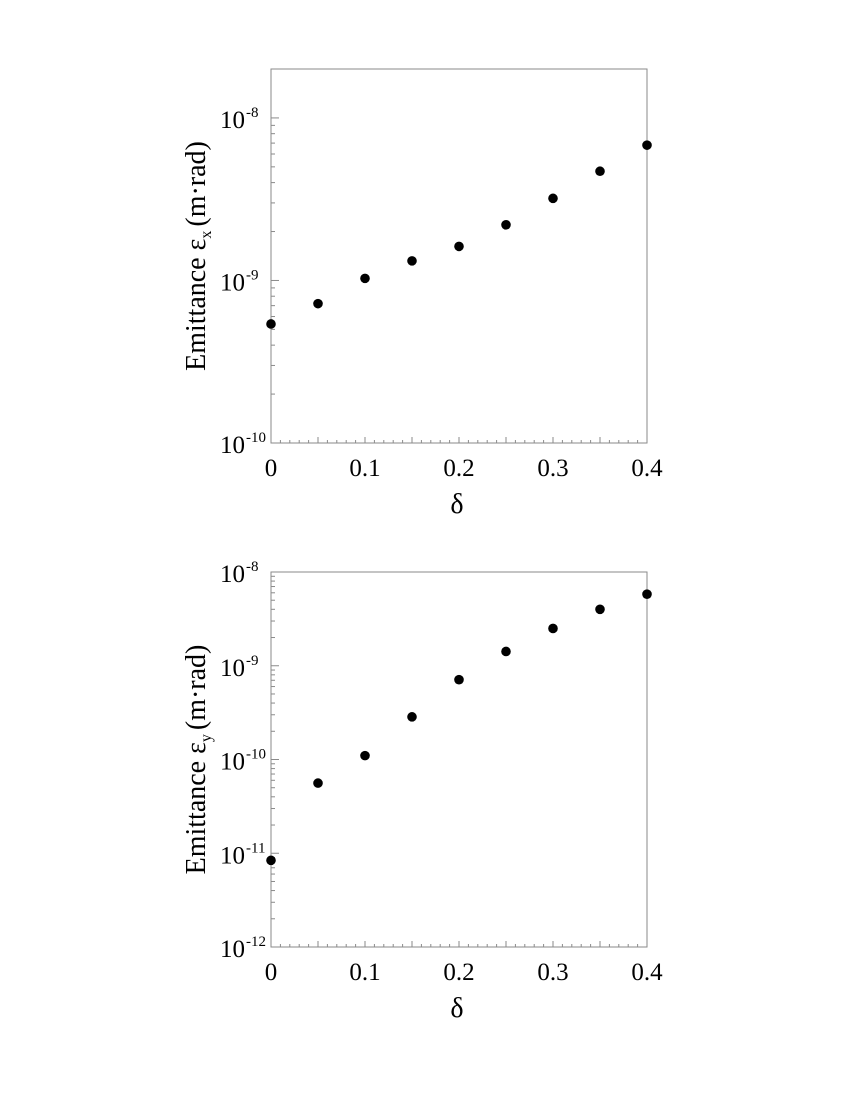  What do you see at coordinates (232, 949) in the screenshot?
I see `chart-1-y-tick-label-0: 10` at bounding box center [232, 949].